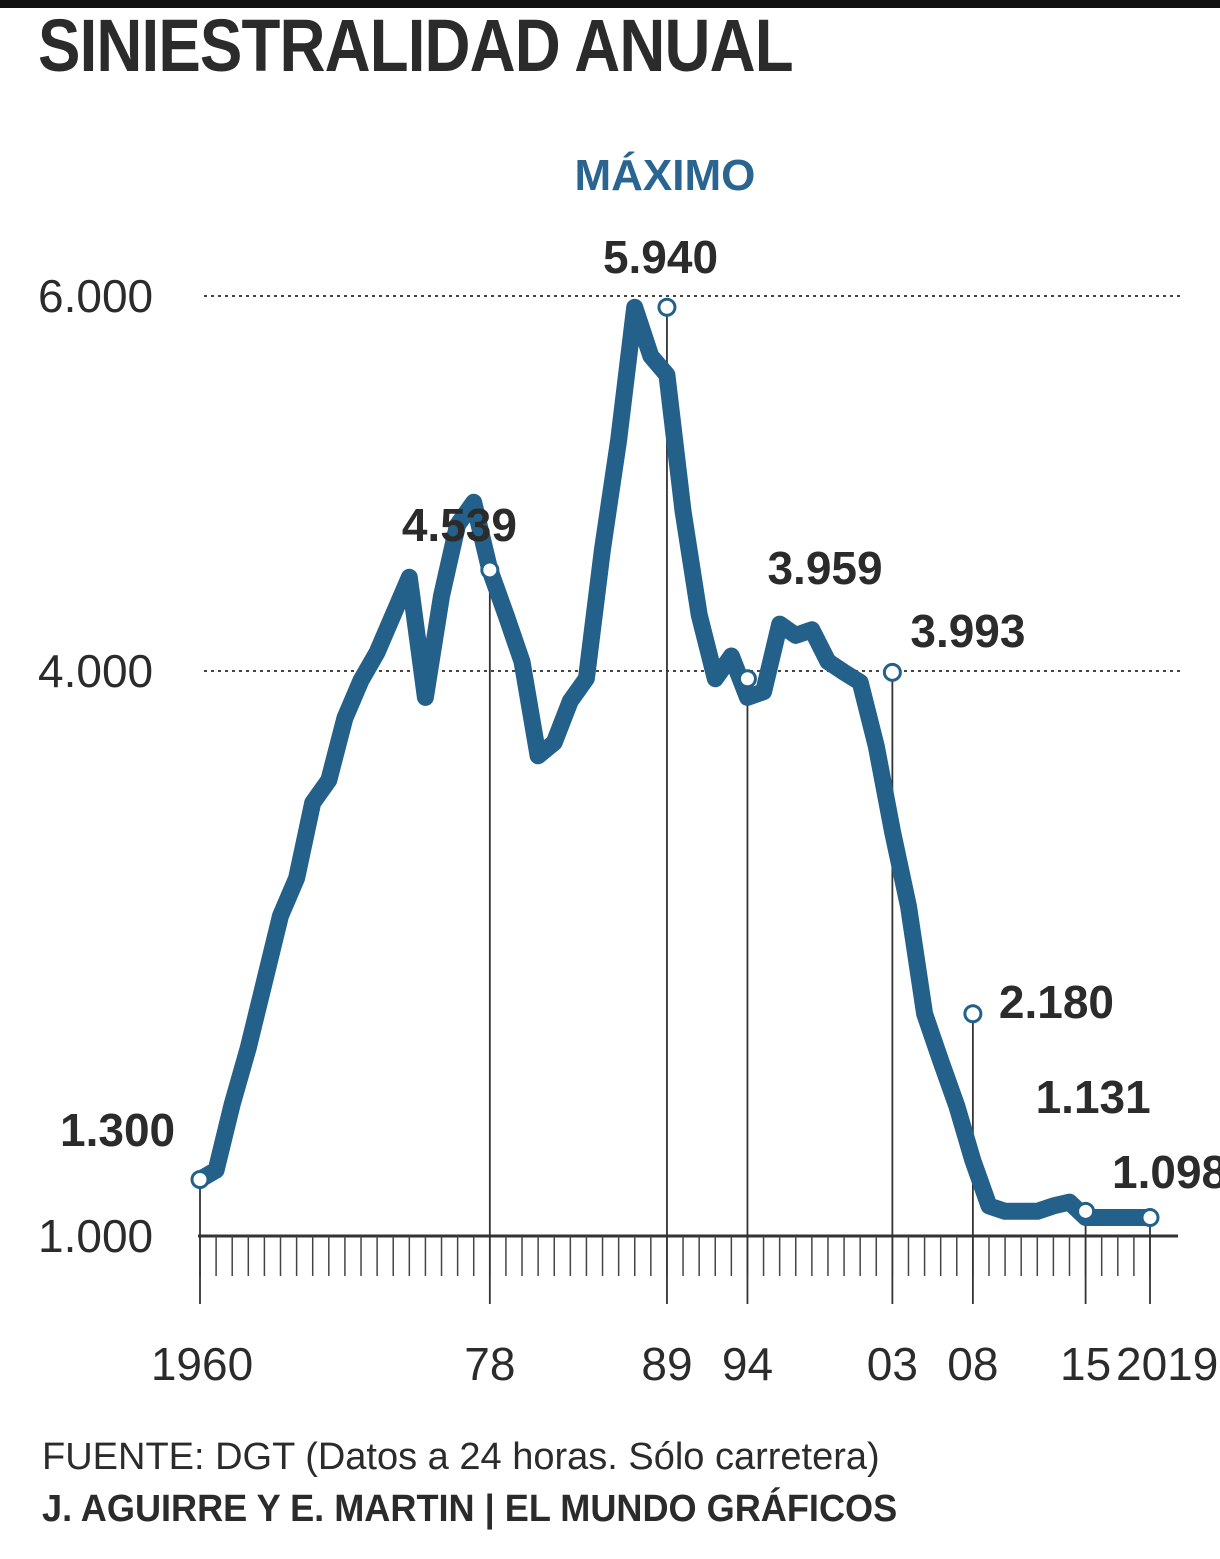 This screenshot has height=1559, width=1220. Describe the element at coordinates (665, 175) in the screenshot. I see `max-annotation: MÁXIMO` at that location.